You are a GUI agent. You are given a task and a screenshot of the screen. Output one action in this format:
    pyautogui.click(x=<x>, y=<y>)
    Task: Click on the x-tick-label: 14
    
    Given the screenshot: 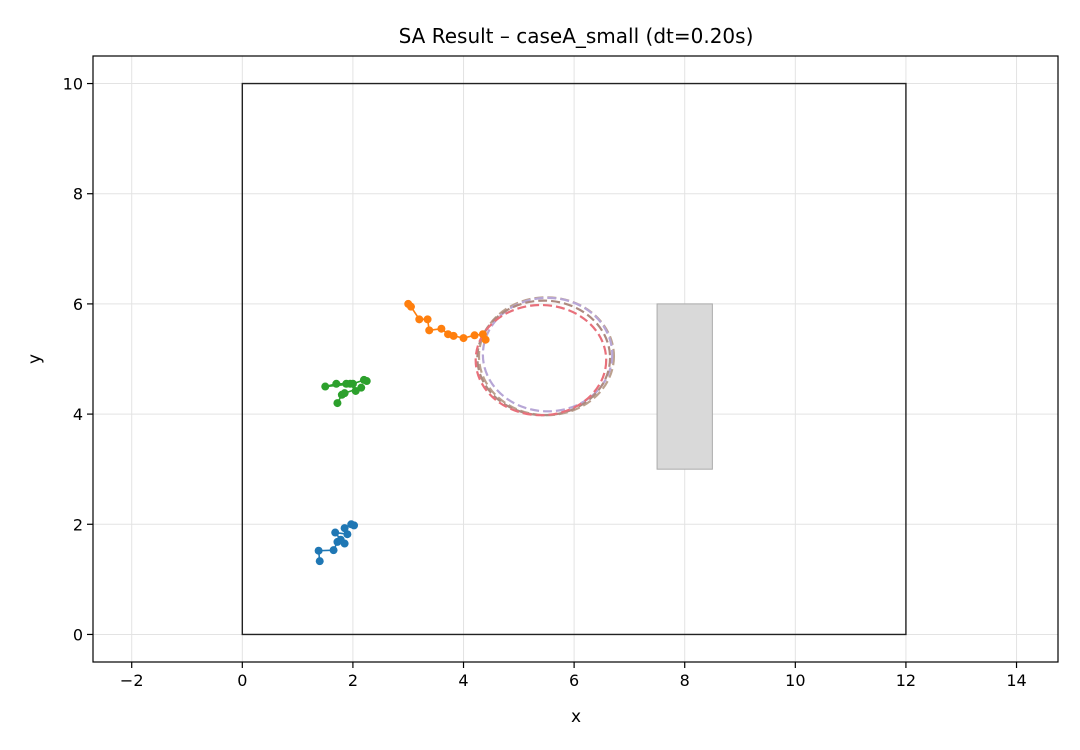 What is the action you would take?
    pyautogui.click(x=1016, y=680)
    